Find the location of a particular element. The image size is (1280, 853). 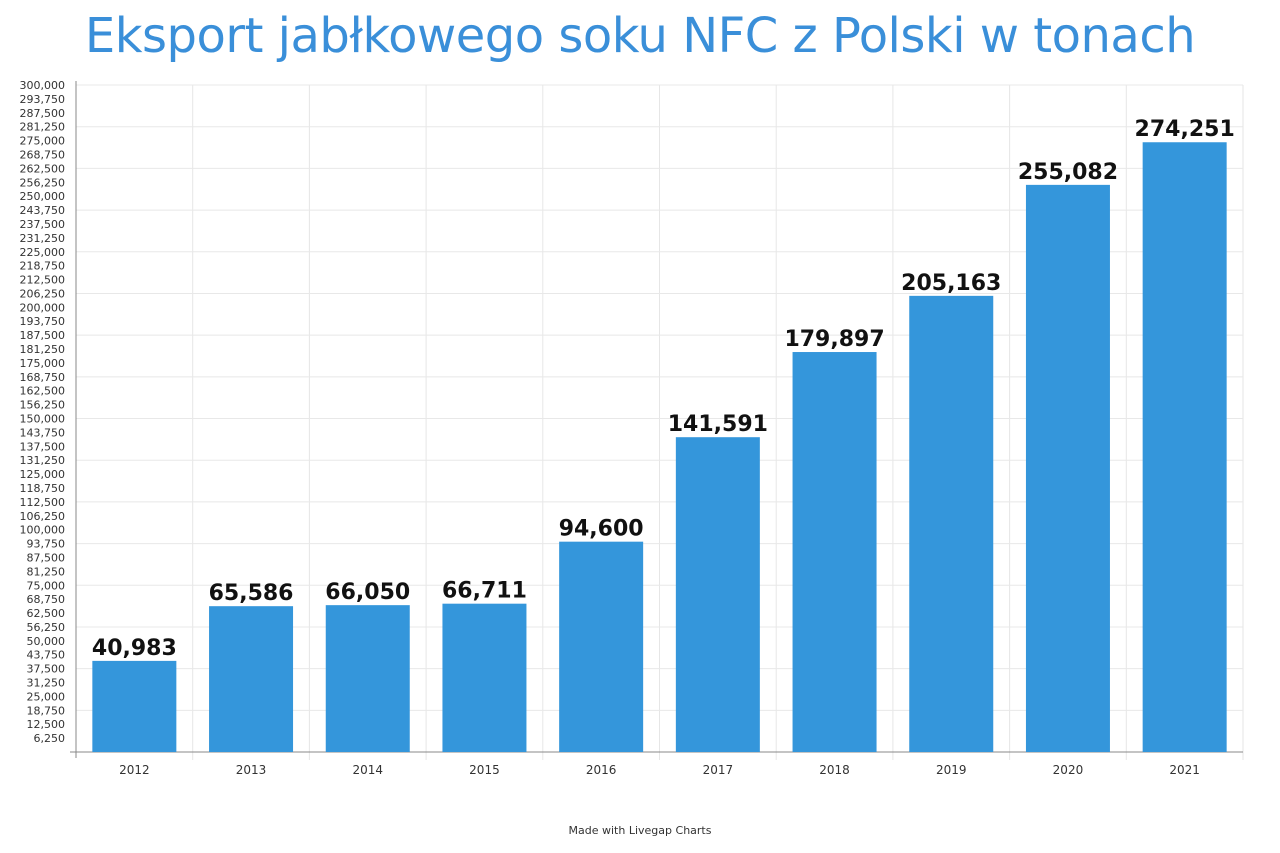

bar-2012 is located at coordinates (134, 706).